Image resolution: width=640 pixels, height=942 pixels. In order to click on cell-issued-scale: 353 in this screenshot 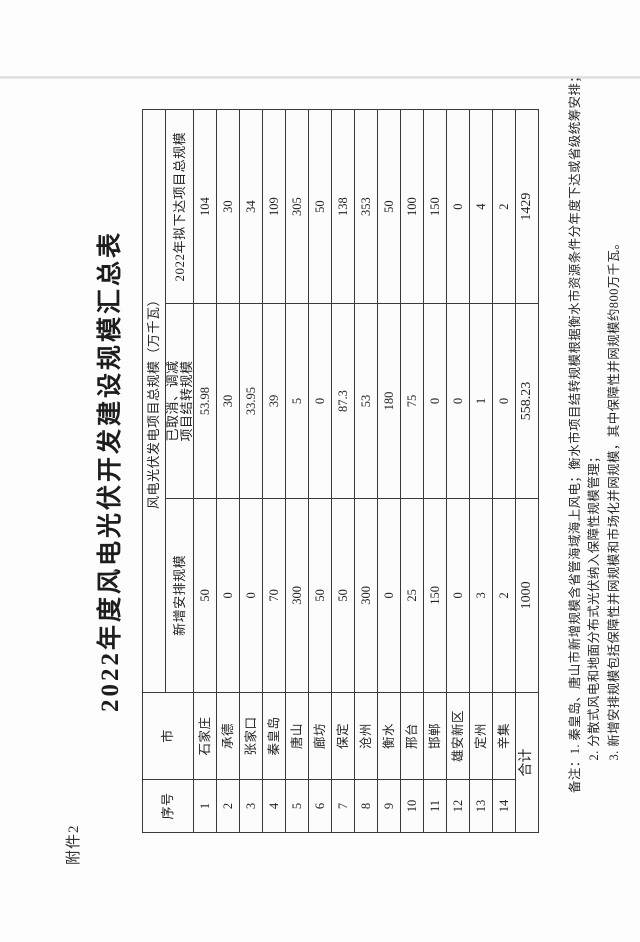, I will do `click(366, 206)`.